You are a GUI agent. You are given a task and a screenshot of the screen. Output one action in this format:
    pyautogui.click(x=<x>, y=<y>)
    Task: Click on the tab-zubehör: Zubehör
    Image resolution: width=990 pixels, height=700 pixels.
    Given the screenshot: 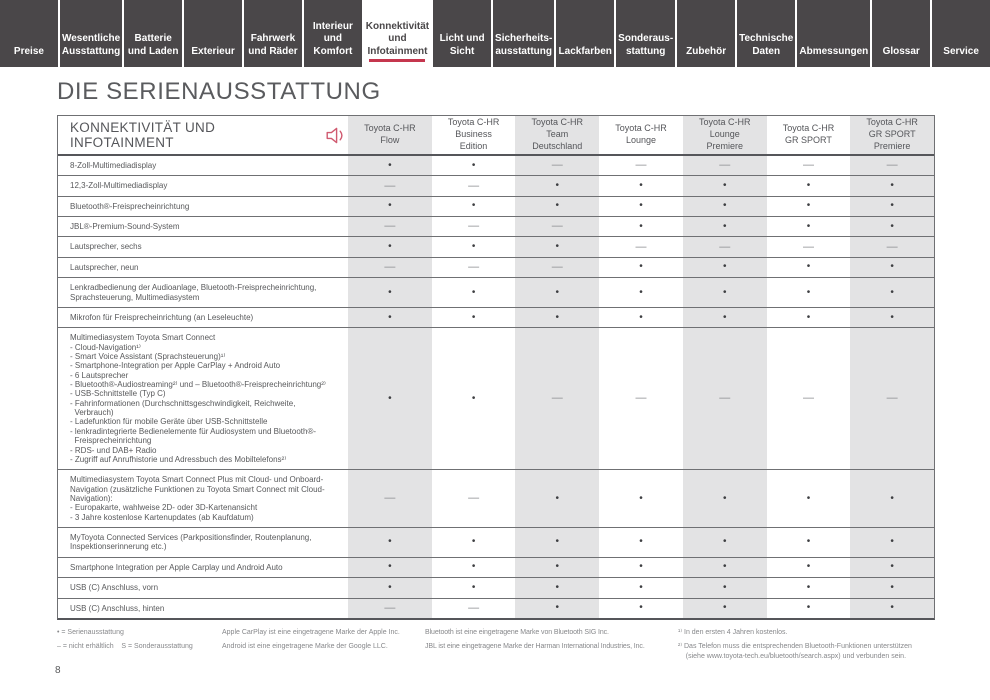 What is the action you would take?
    pyautogui.click(x=706, y=33)
    